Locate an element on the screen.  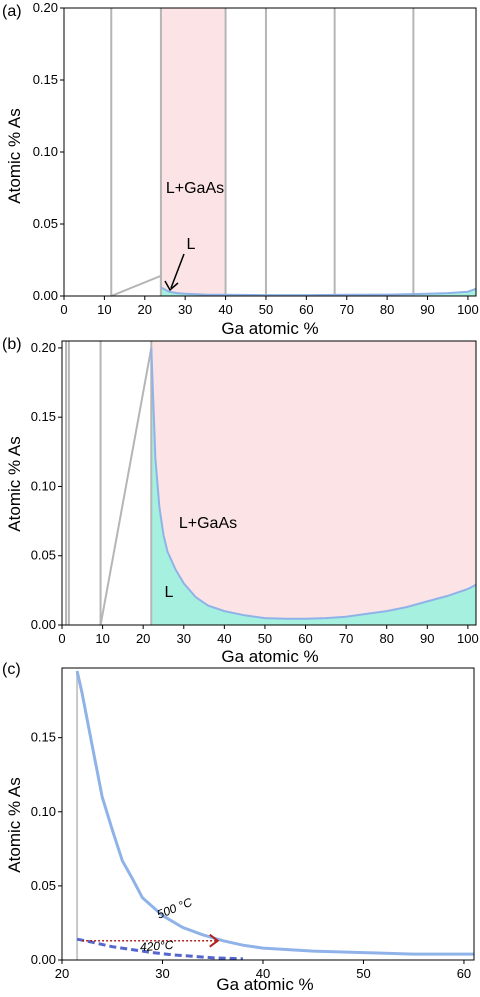
panel-a-y-axis-title: Atomic % As is located at coordinates (14, 155).